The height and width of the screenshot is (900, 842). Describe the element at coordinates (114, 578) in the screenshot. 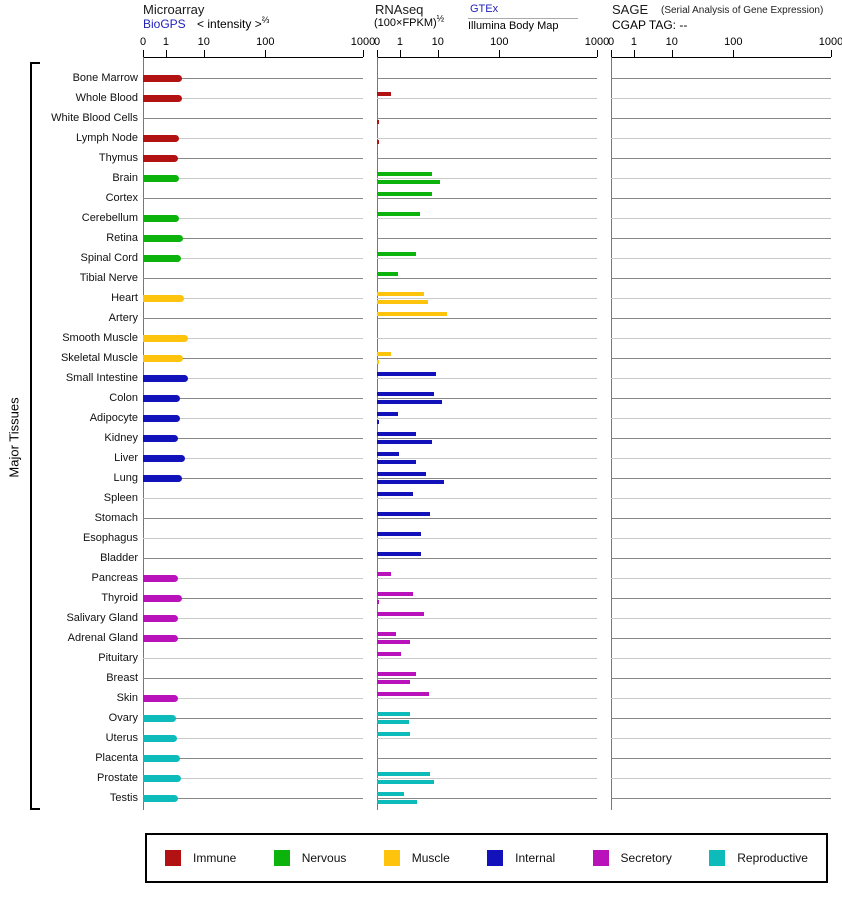

I see `tissue-label: Pancreas` at that location.